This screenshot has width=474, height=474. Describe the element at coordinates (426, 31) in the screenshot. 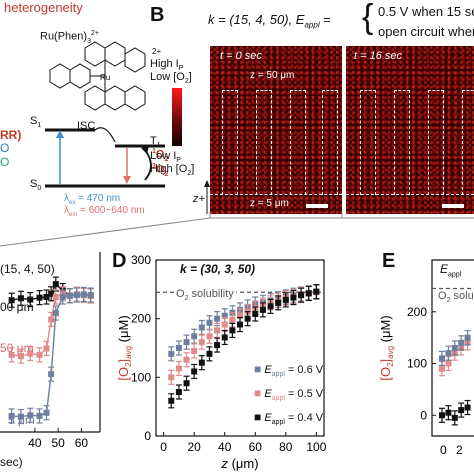

I see `condition-line-2: open circuit when` at that location.